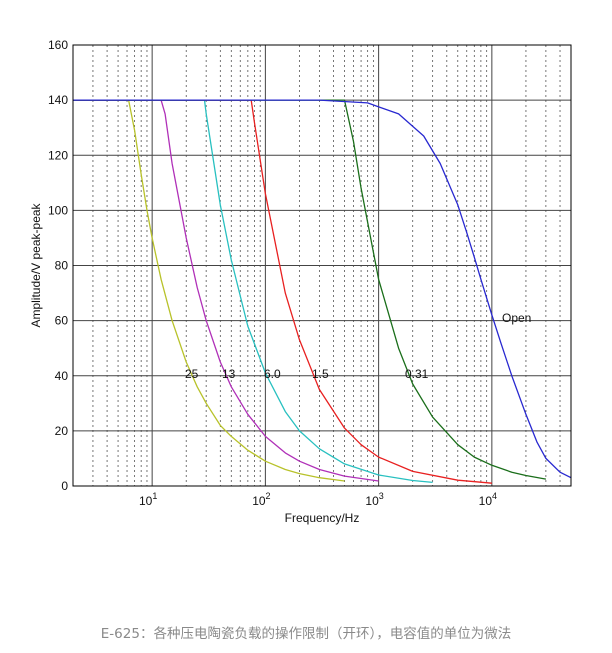  What do you see at coordinates (36, 264) in the screenshot?
I see `y-axis-label: Amplitude/V peak-peak` at bounding box center [36, 264].